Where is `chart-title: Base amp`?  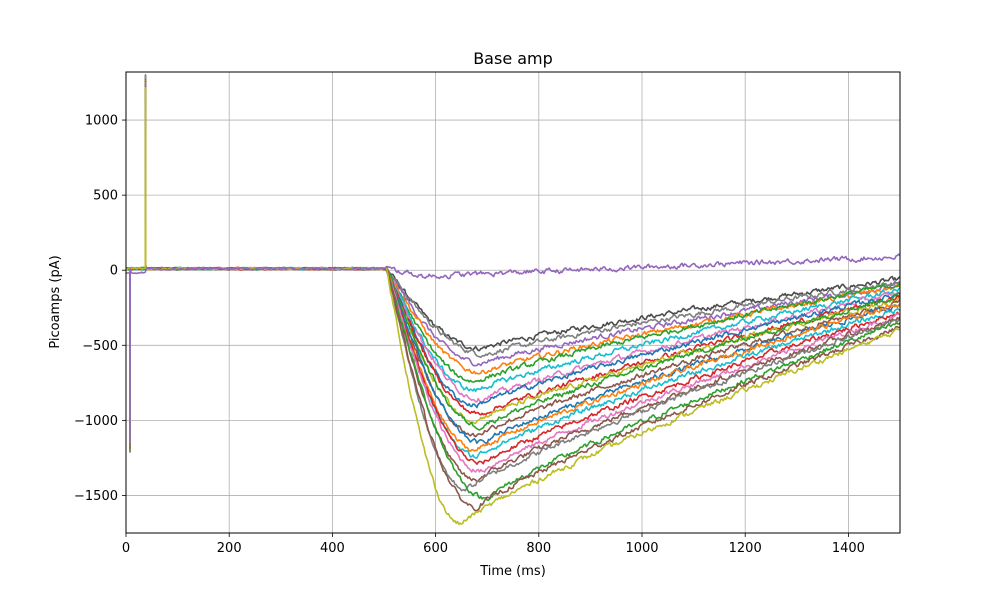
chart-title: Base amp is located at coordinates (513, 58).